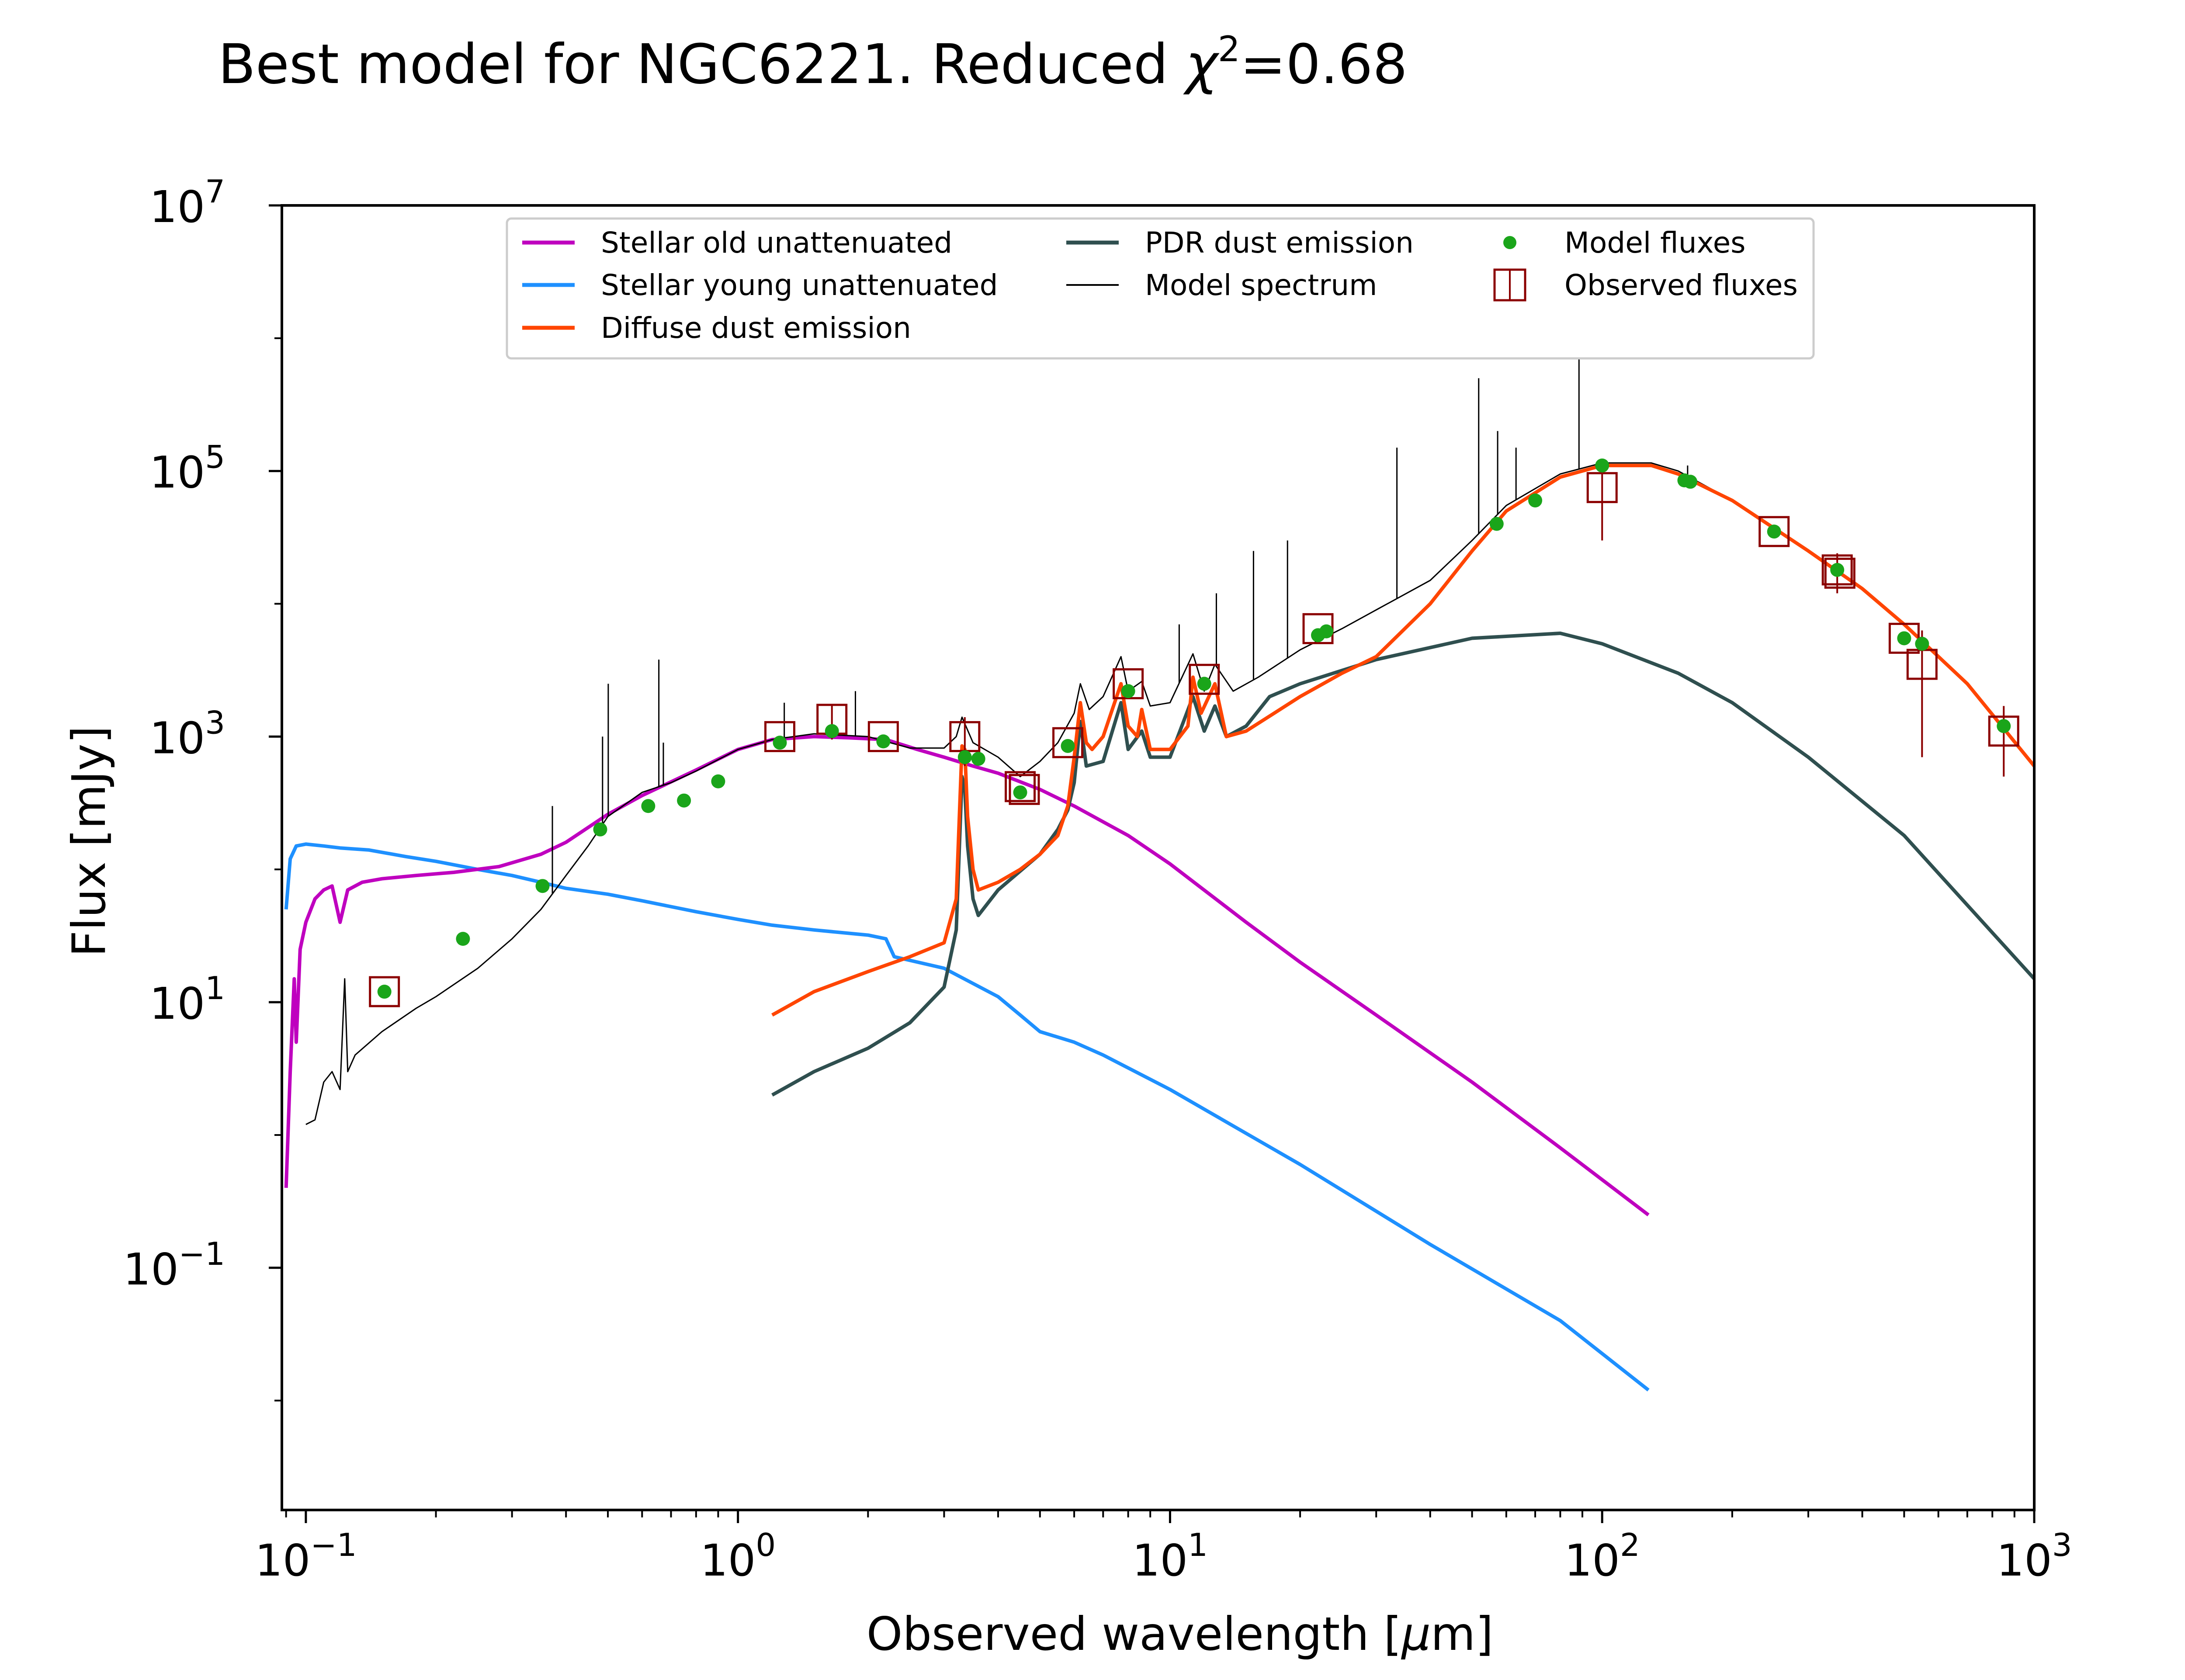  What do you see at coordinates (1655, 243) in the screenshot?
I see `legend-label-model-fluxes: Model fluxes` at bounding box center [1655, 243].